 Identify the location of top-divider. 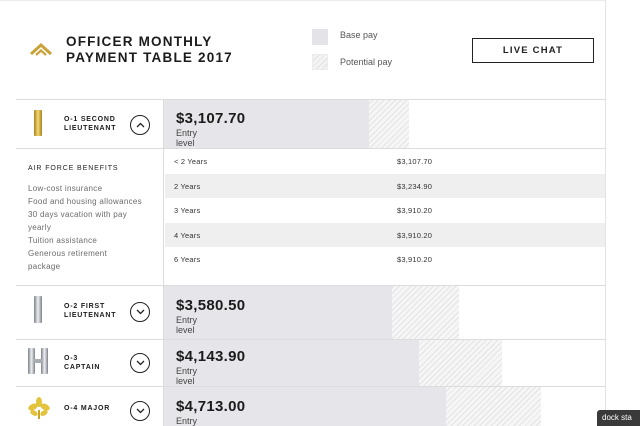
(302, 0).